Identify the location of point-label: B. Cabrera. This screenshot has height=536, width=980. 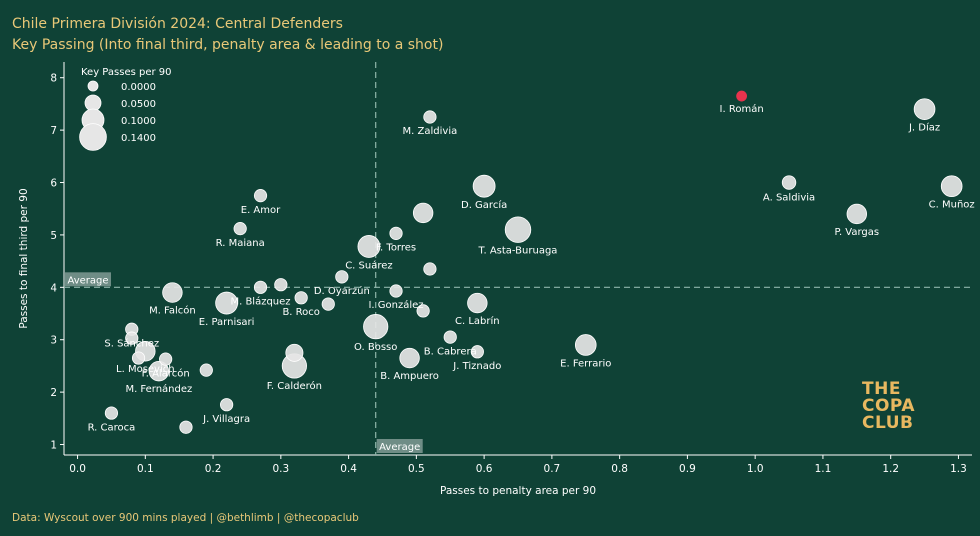
(450, 351).